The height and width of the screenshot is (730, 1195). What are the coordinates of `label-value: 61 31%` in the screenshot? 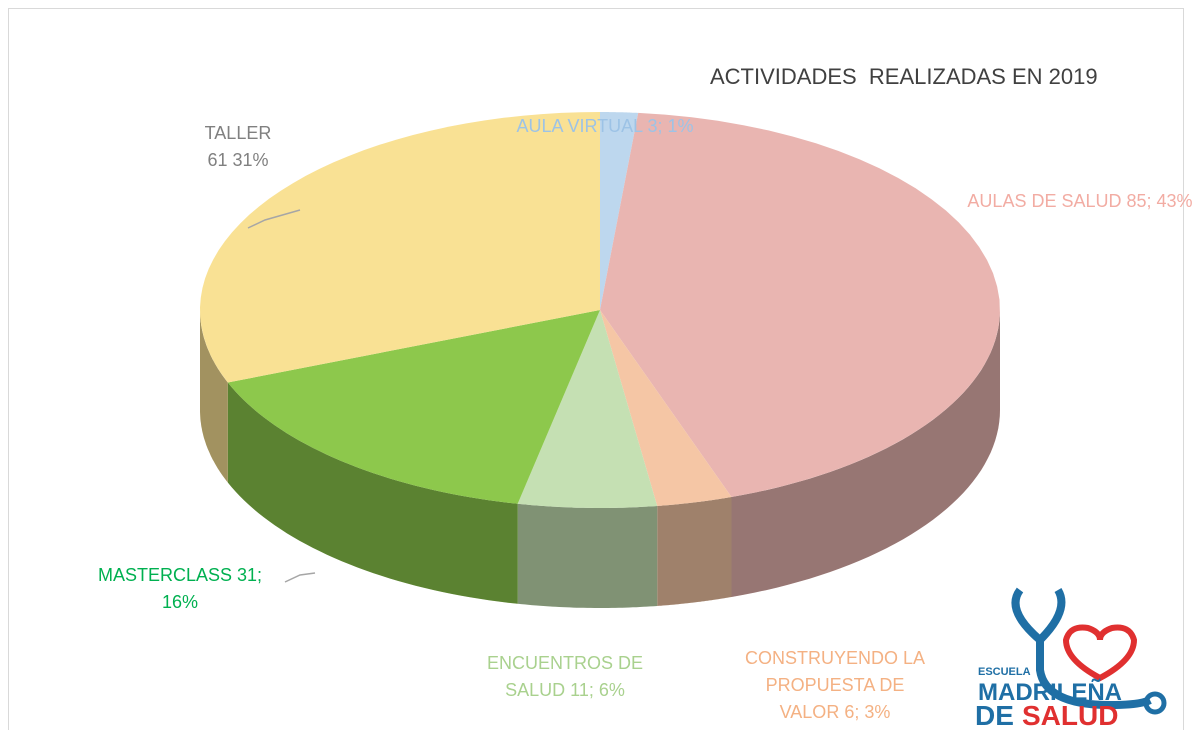 It's located at (238, 160).